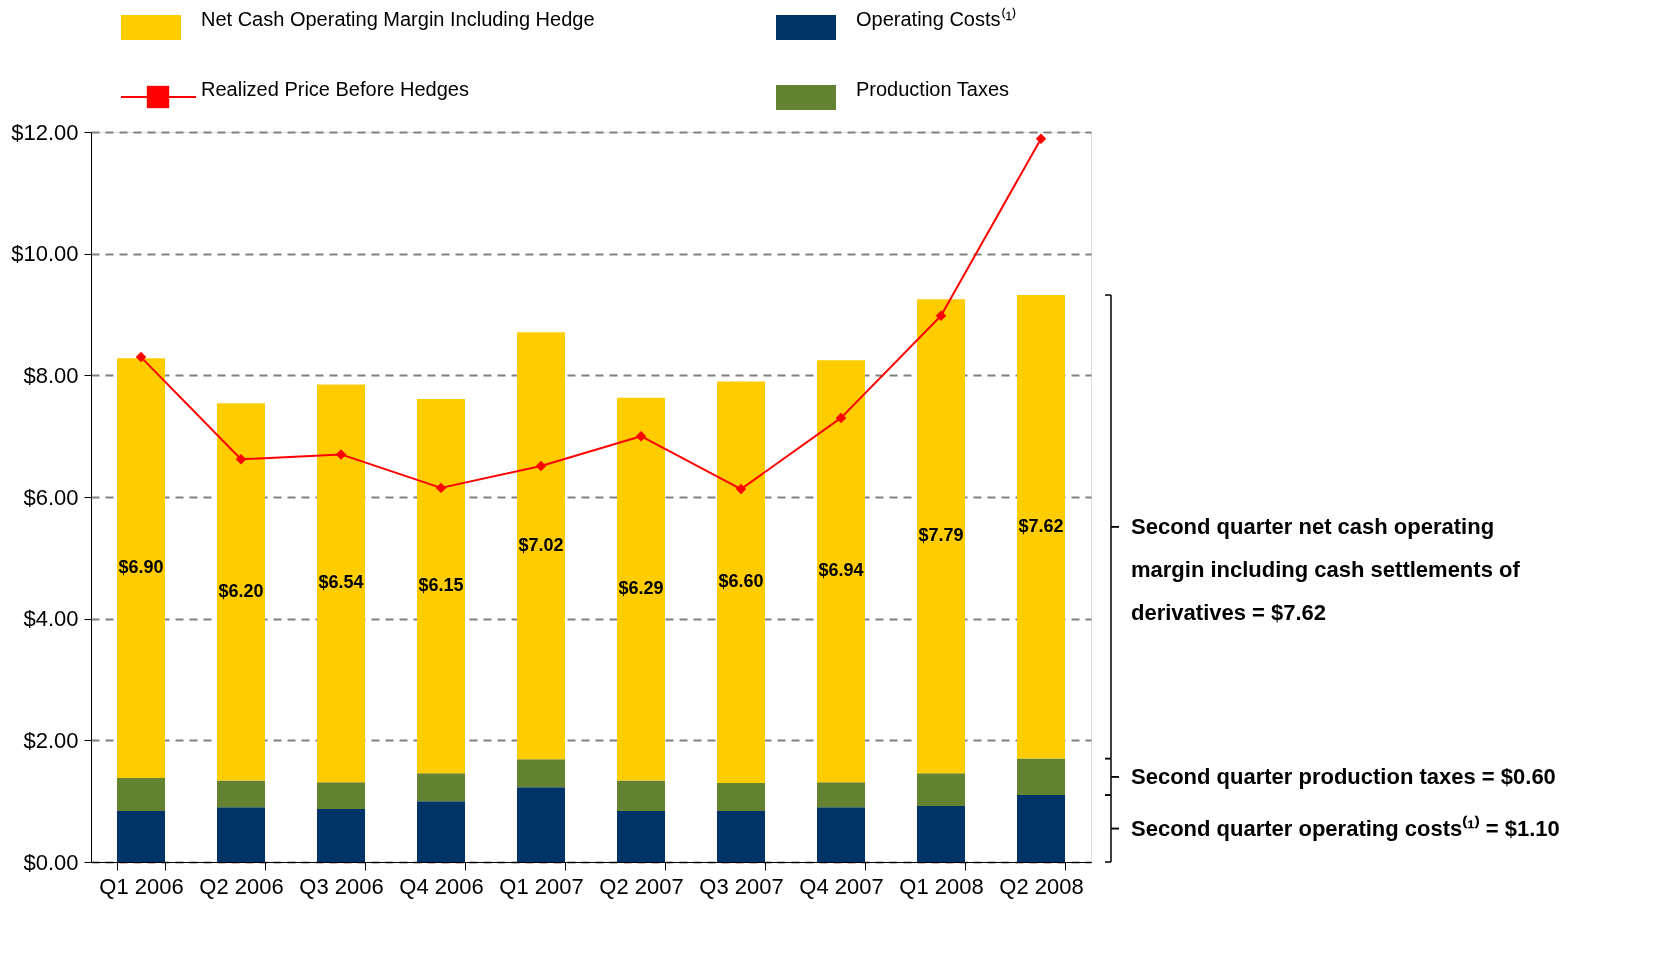  What do you see at coordinates (541, 886) in the screenshot?
I see `x-tick-label: Q1 2007` at bounding box center [541, 886].